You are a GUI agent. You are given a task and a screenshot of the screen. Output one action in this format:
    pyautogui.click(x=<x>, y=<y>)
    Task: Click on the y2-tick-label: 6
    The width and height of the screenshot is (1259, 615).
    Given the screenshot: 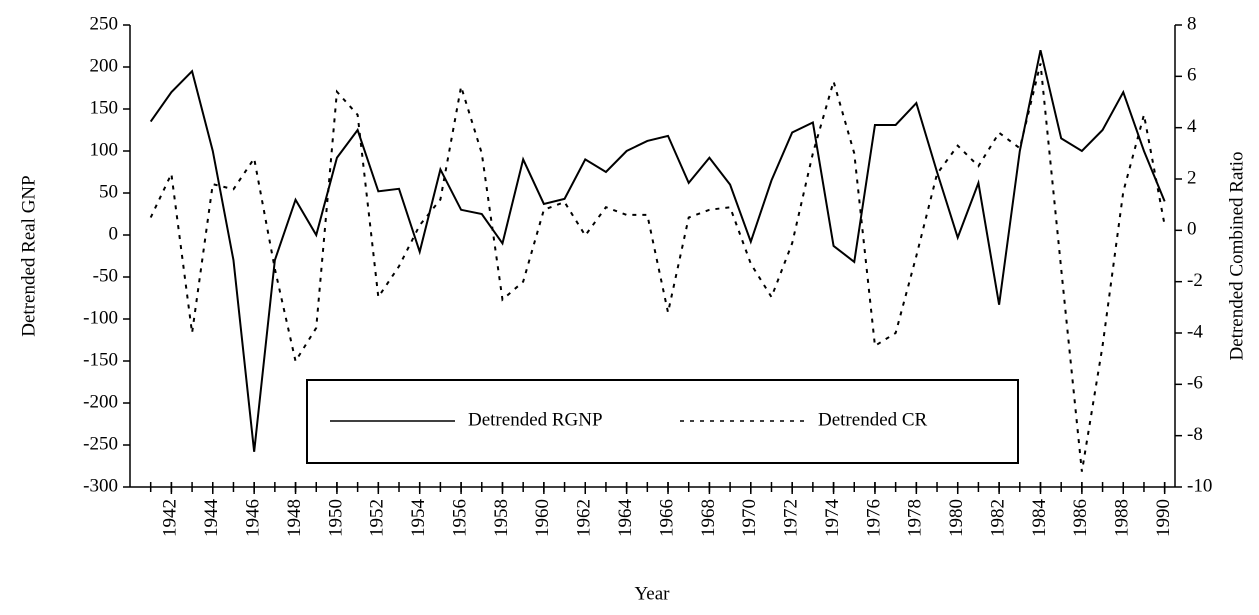 What is the action you would take?
    pyautogui.click(x=1192, y=75)
    